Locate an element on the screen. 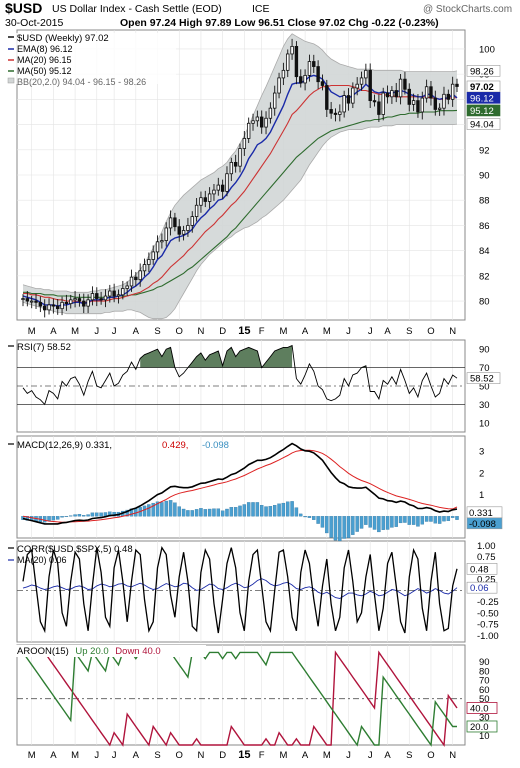  rsi-tick-label: 90 is located at coordinates (484, 350).